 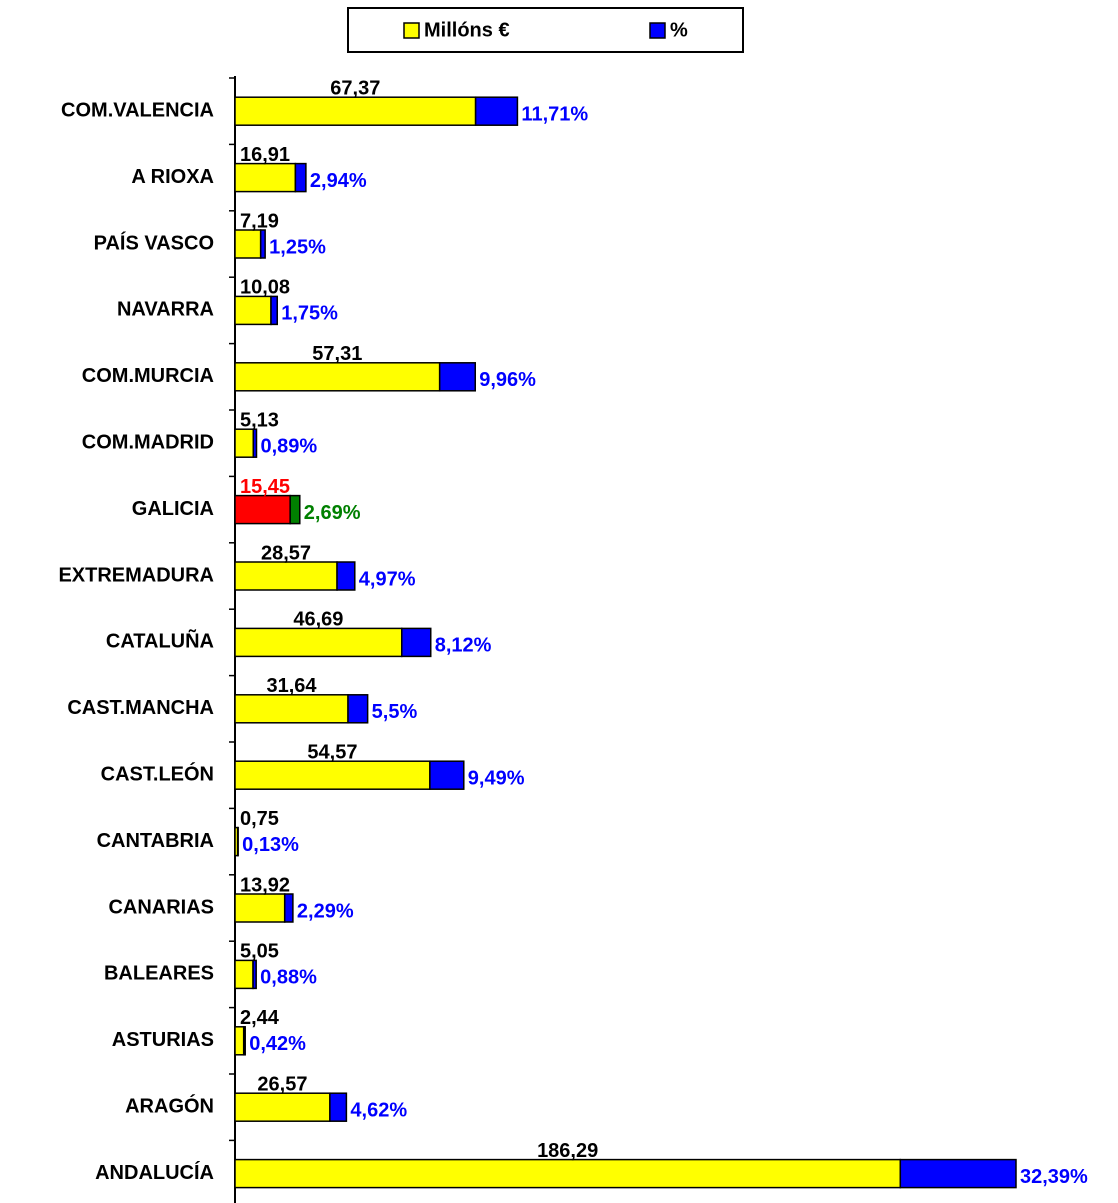 I want to click on category-label: CANARIAS, so click(x=161, y=907).